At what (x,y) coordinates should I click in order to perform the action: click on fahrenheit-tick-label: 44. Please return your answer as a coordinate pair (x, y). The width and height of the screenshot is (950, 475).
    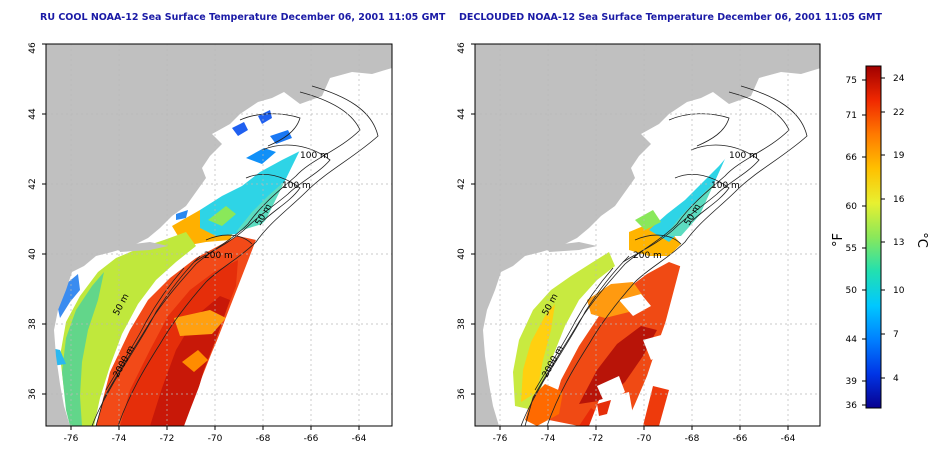
    Looking at the image, I should click on (852, 340).